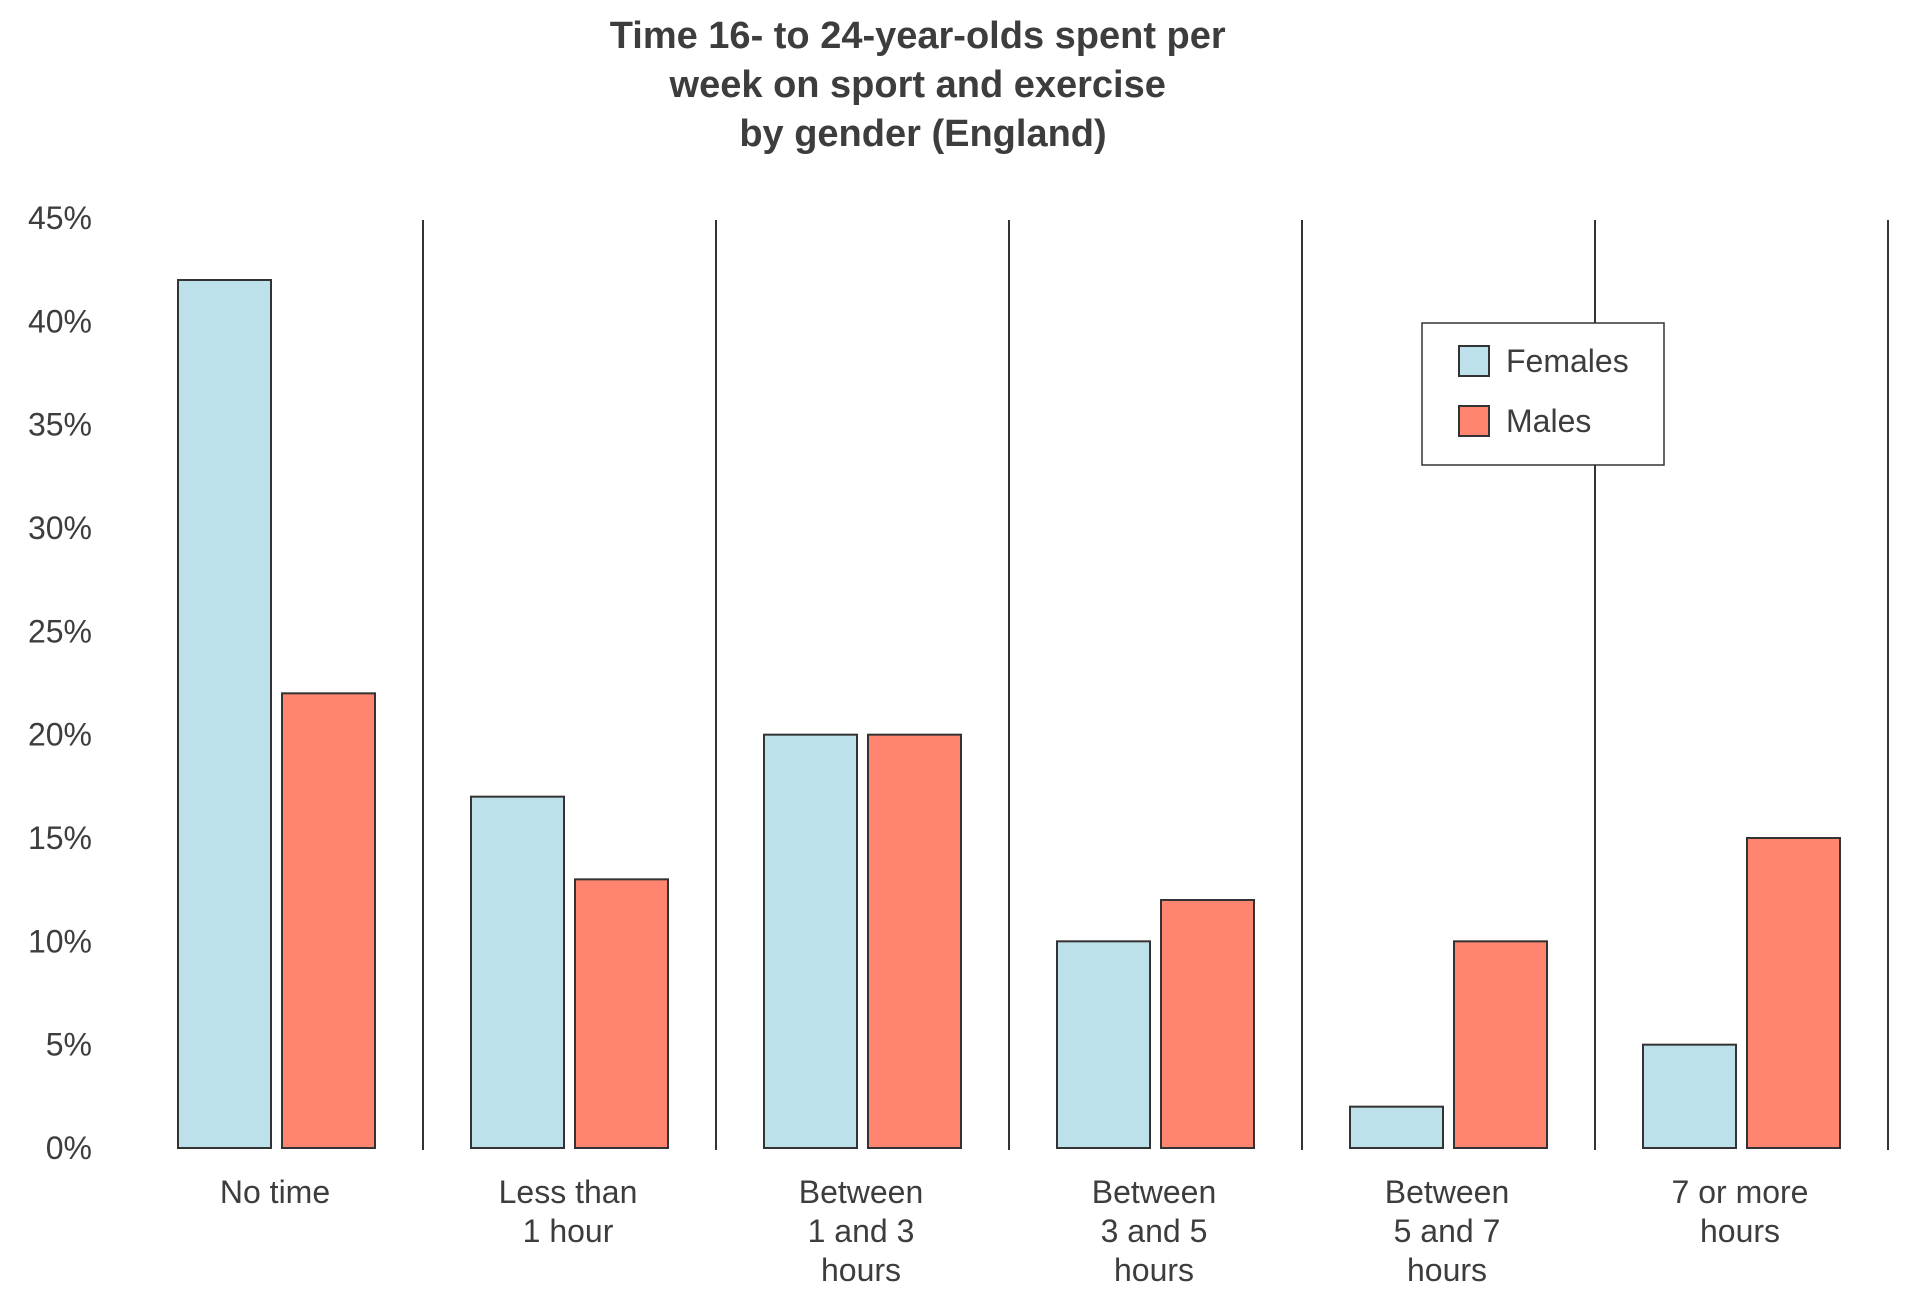  I want to click on chart-title-line-1: Time 16- to 24-year-olds spent per, so click(918, 36).